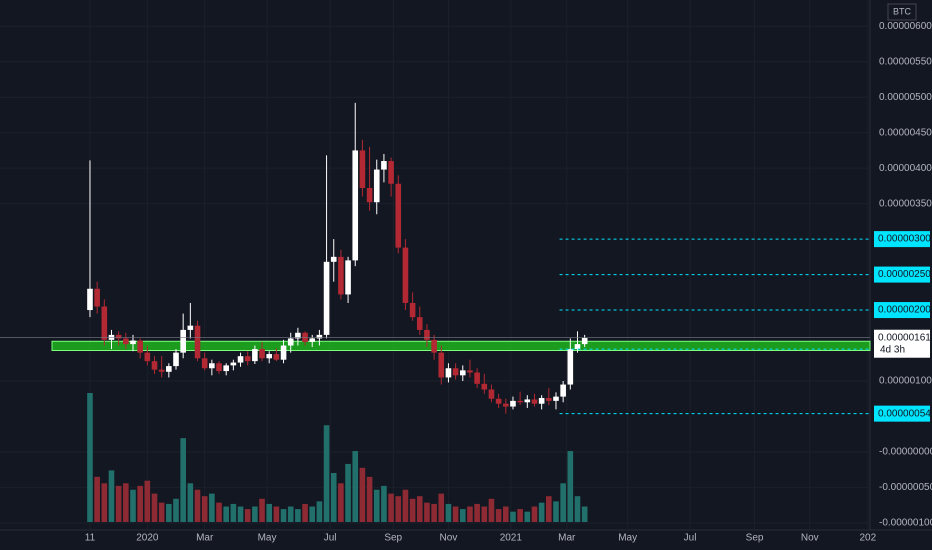  Describe the element at coordinates (905, 203) in the screenshot. I see `y-tick-label: 0.00000350` at that location.